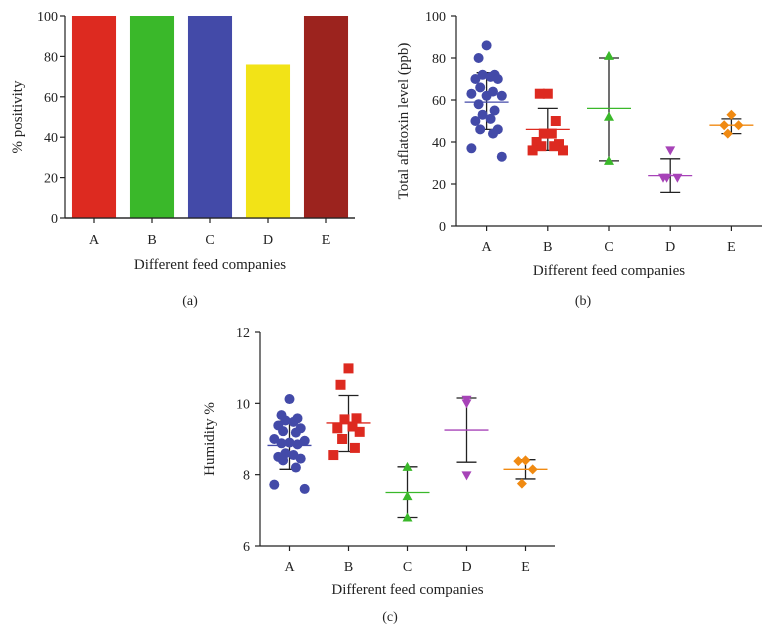 The height and width of the screenshot is (630, 780). I want to click on panel-c-x-axis-title: Different feed companies, so click(407, 590).